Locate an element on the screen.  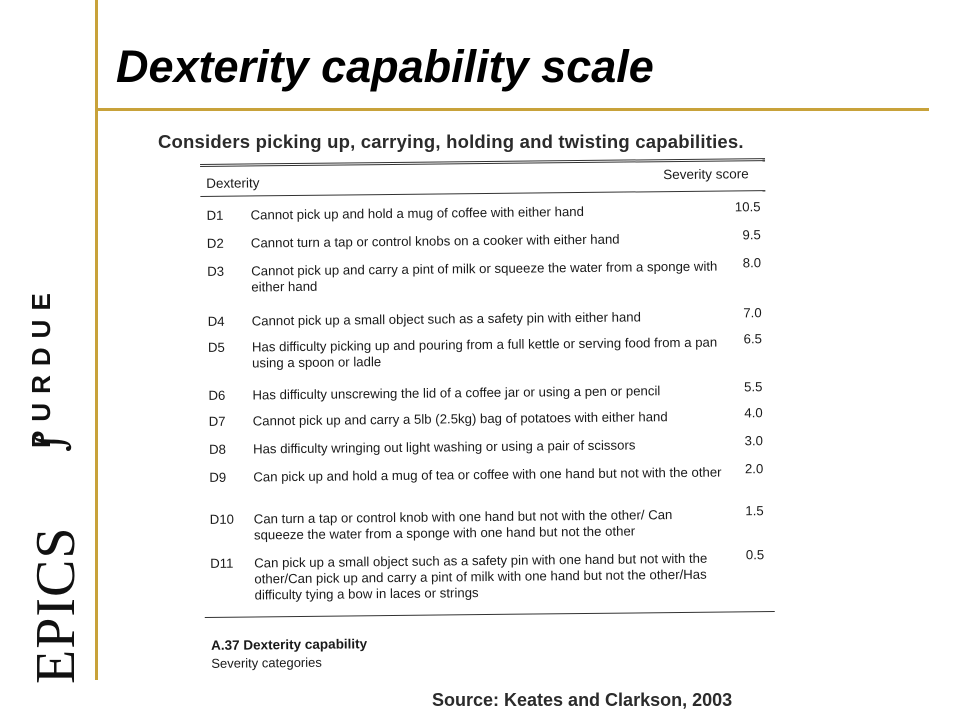
column-header-dexterity: Dexterity is located at coordinates (233, 183).